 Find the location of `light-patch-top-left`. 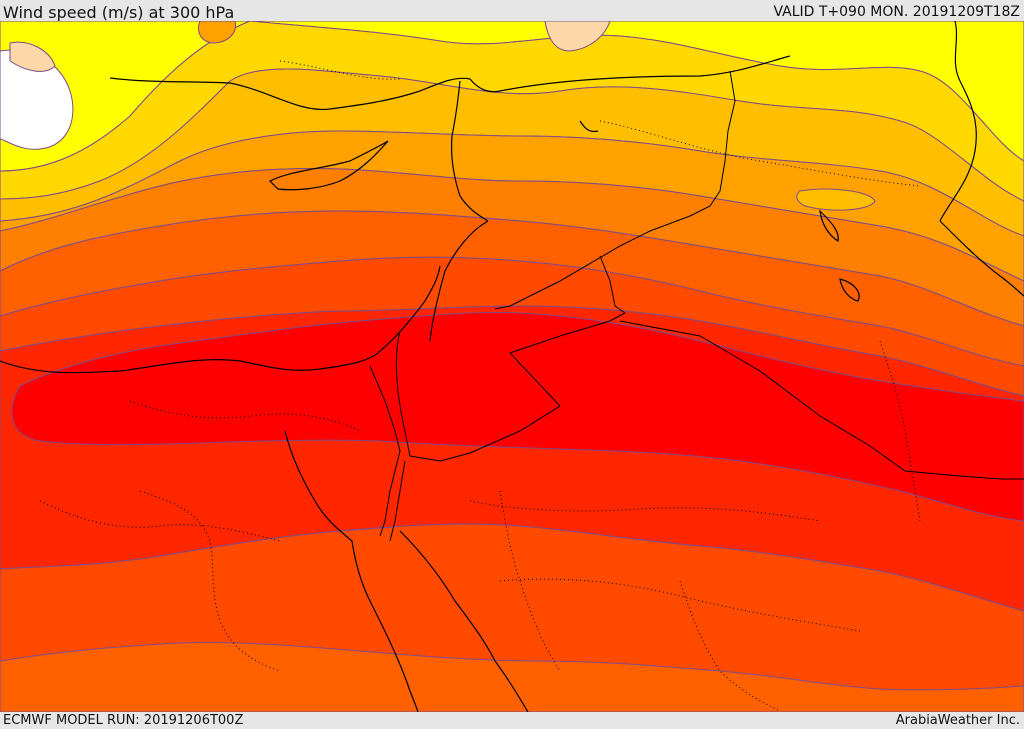

light-patch-top-left is located at coordinates (32, 56).